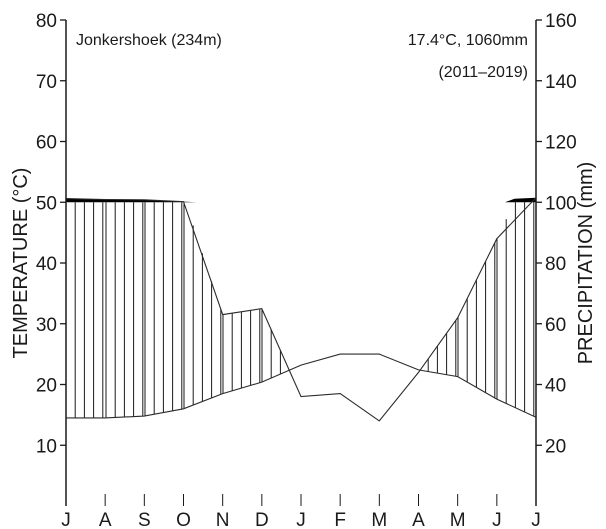 This screenshot has height=529, width=606. What do you see at coordinates (46, 203) in the screenshot?
I see `left-tick-label: 50` at bounding box center [46, 203].